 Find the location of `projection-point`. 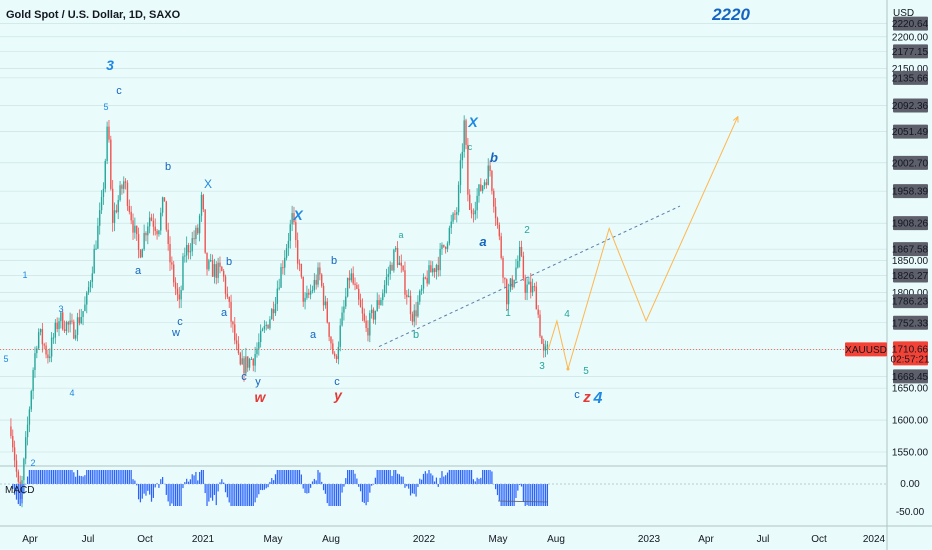

projection-point is located at coordinates (568, 369).